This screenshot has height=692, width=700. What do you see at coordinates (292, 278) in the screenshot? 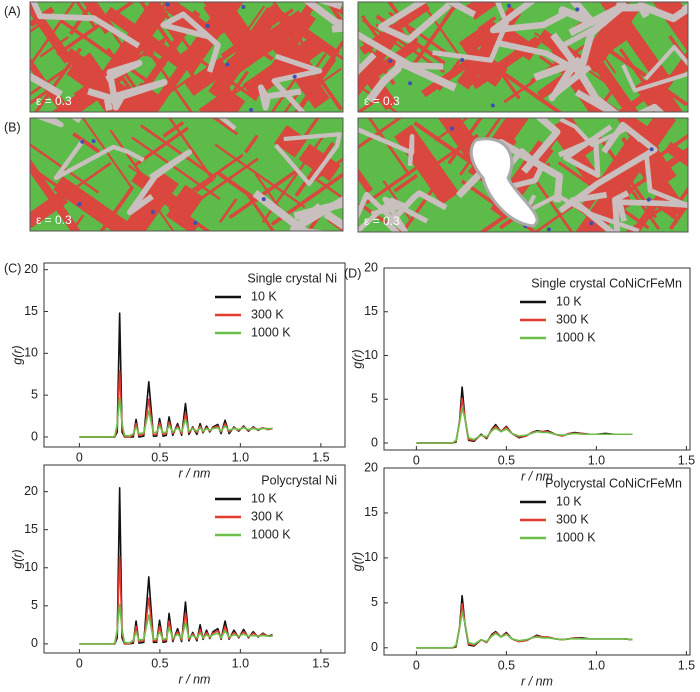
I see `legend-title: Single crystal Ni` at bounding box center [292, 278].